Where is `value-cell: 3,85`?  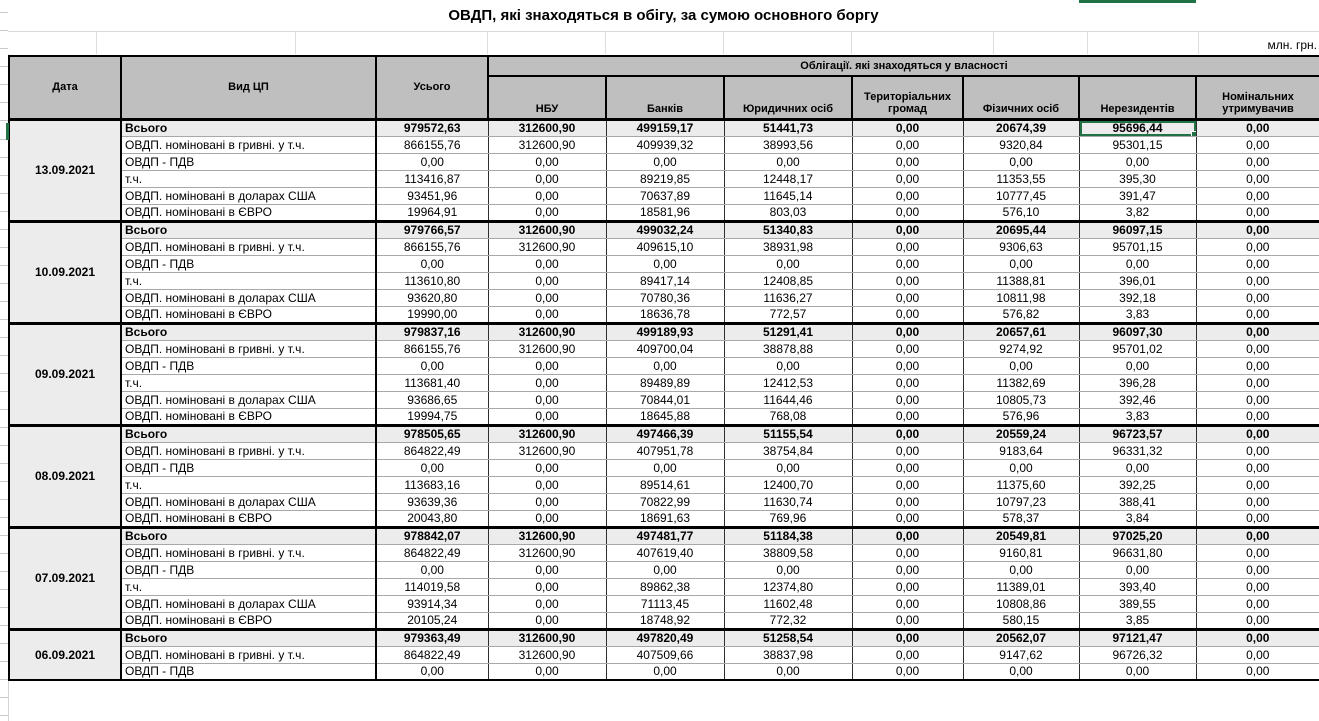
value-cell: 3,85 is located at coordinates (1137, 620).